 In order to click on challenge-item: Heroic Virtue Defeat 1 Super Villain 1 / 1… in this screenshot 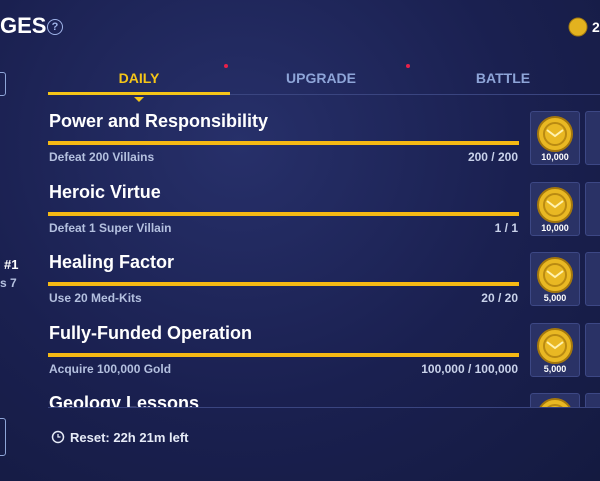, I will do `click(300, 209)`.